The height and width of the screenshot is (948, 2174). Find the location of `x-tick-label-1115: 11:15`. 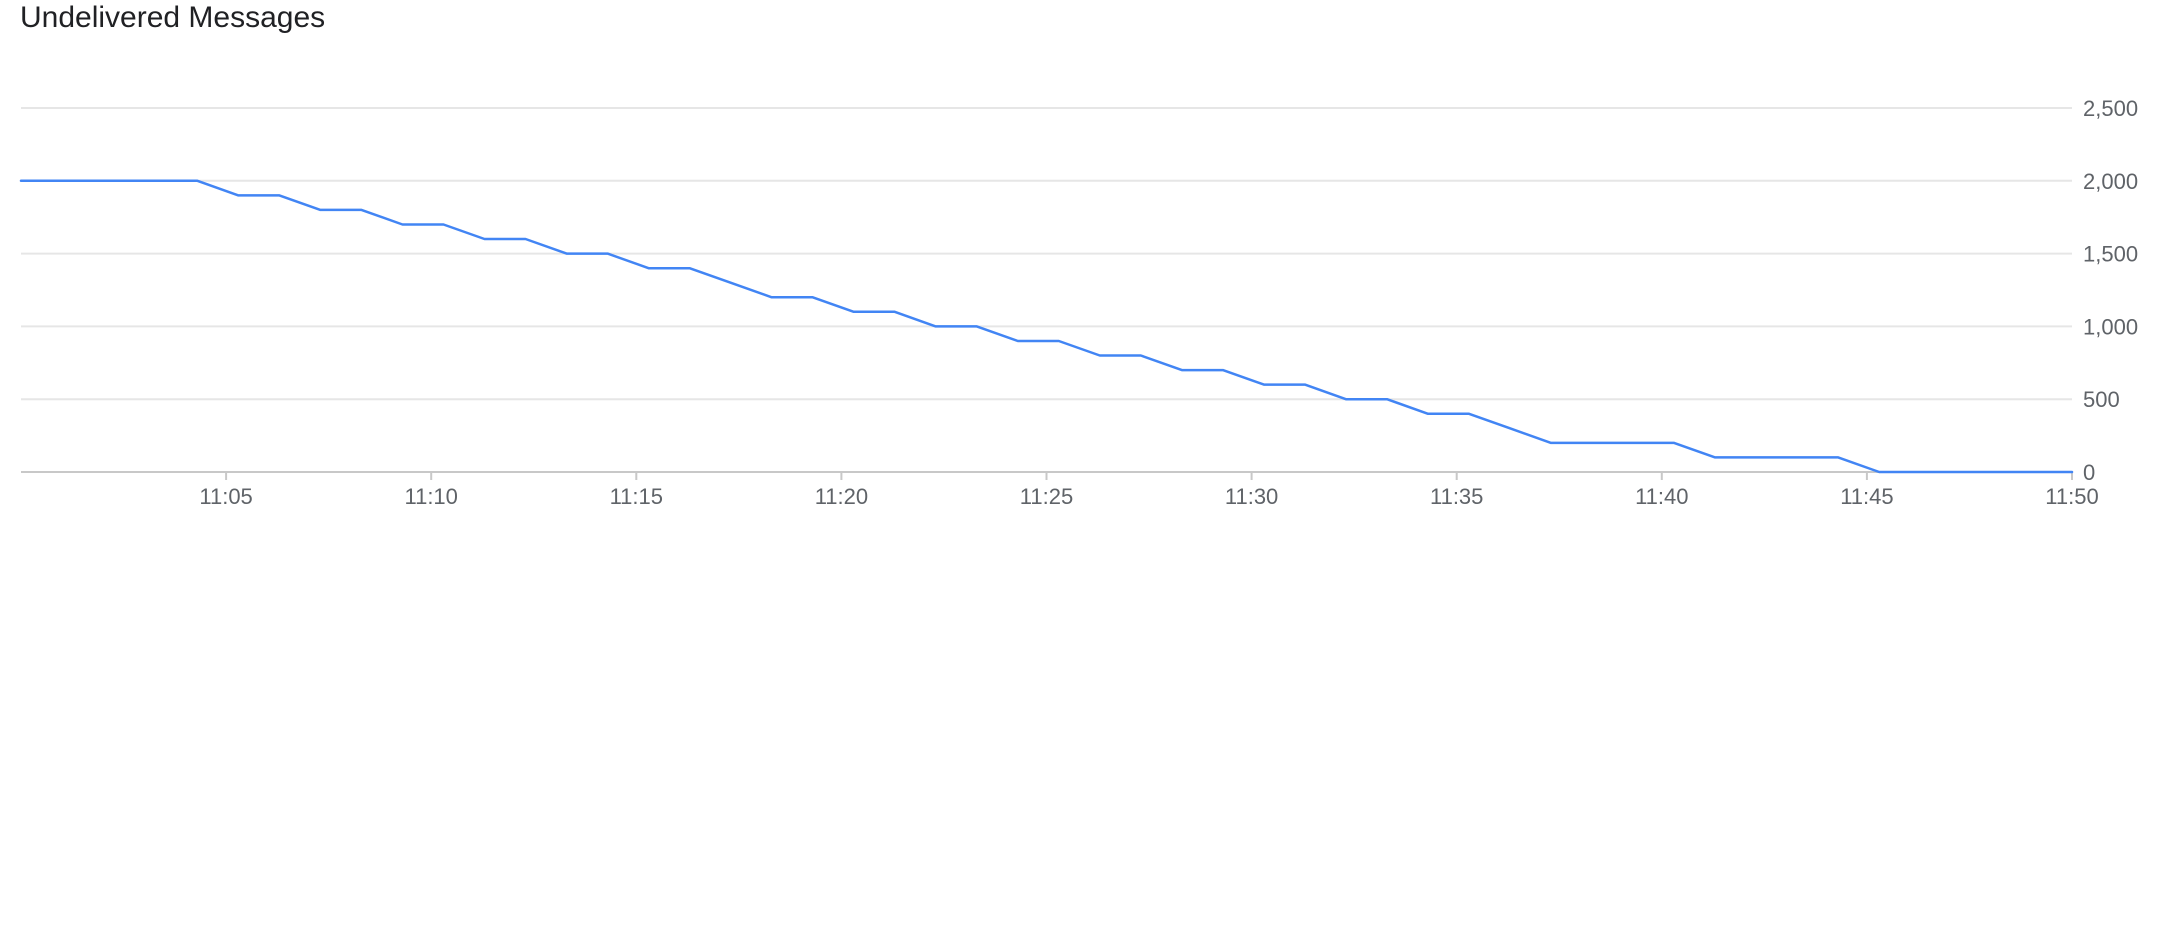

x-tick-label-1115: 11:15 is located at coordinates (636, 496).